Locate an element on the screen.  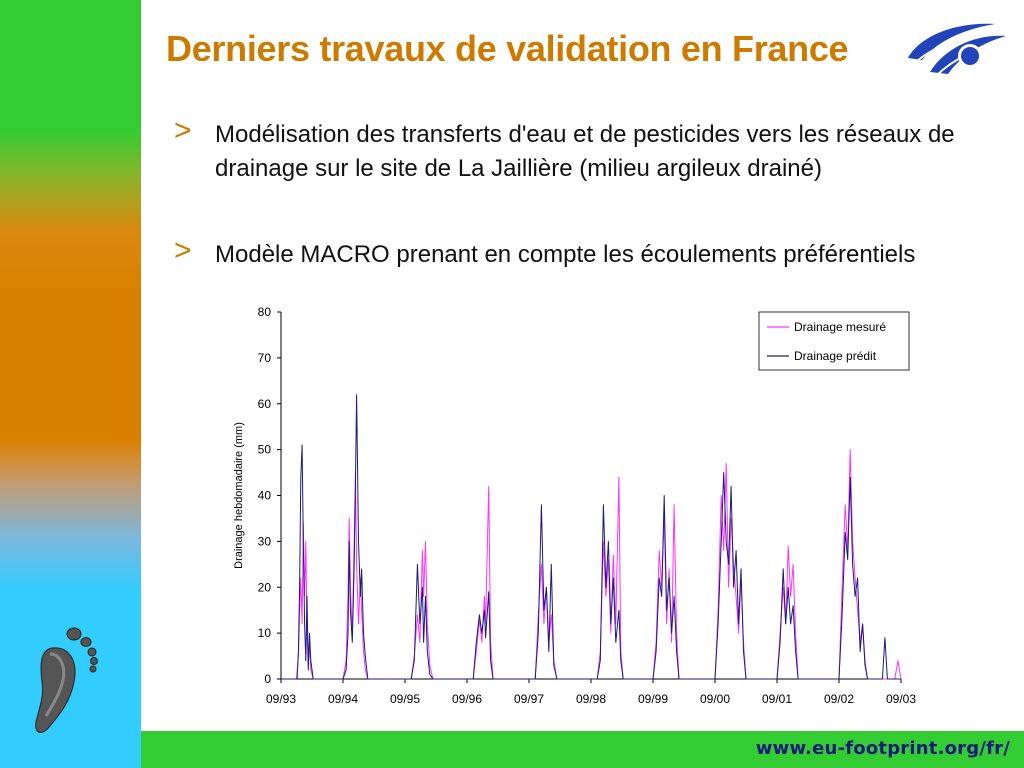
y-tick-label: 40 is located at coordinates (265, 496).